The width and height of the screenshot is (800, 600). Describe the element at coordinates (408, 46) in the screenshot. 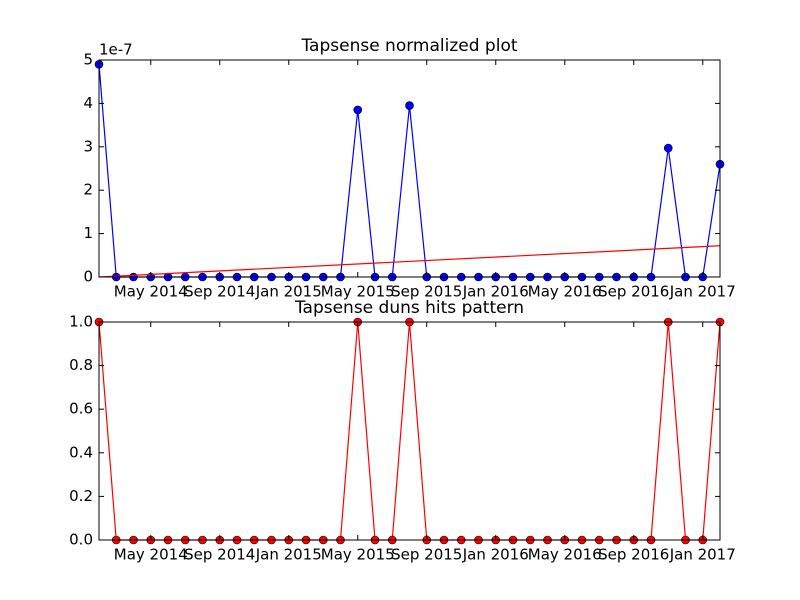

I see `chart-title: Tapsense normalized plot` at that location.